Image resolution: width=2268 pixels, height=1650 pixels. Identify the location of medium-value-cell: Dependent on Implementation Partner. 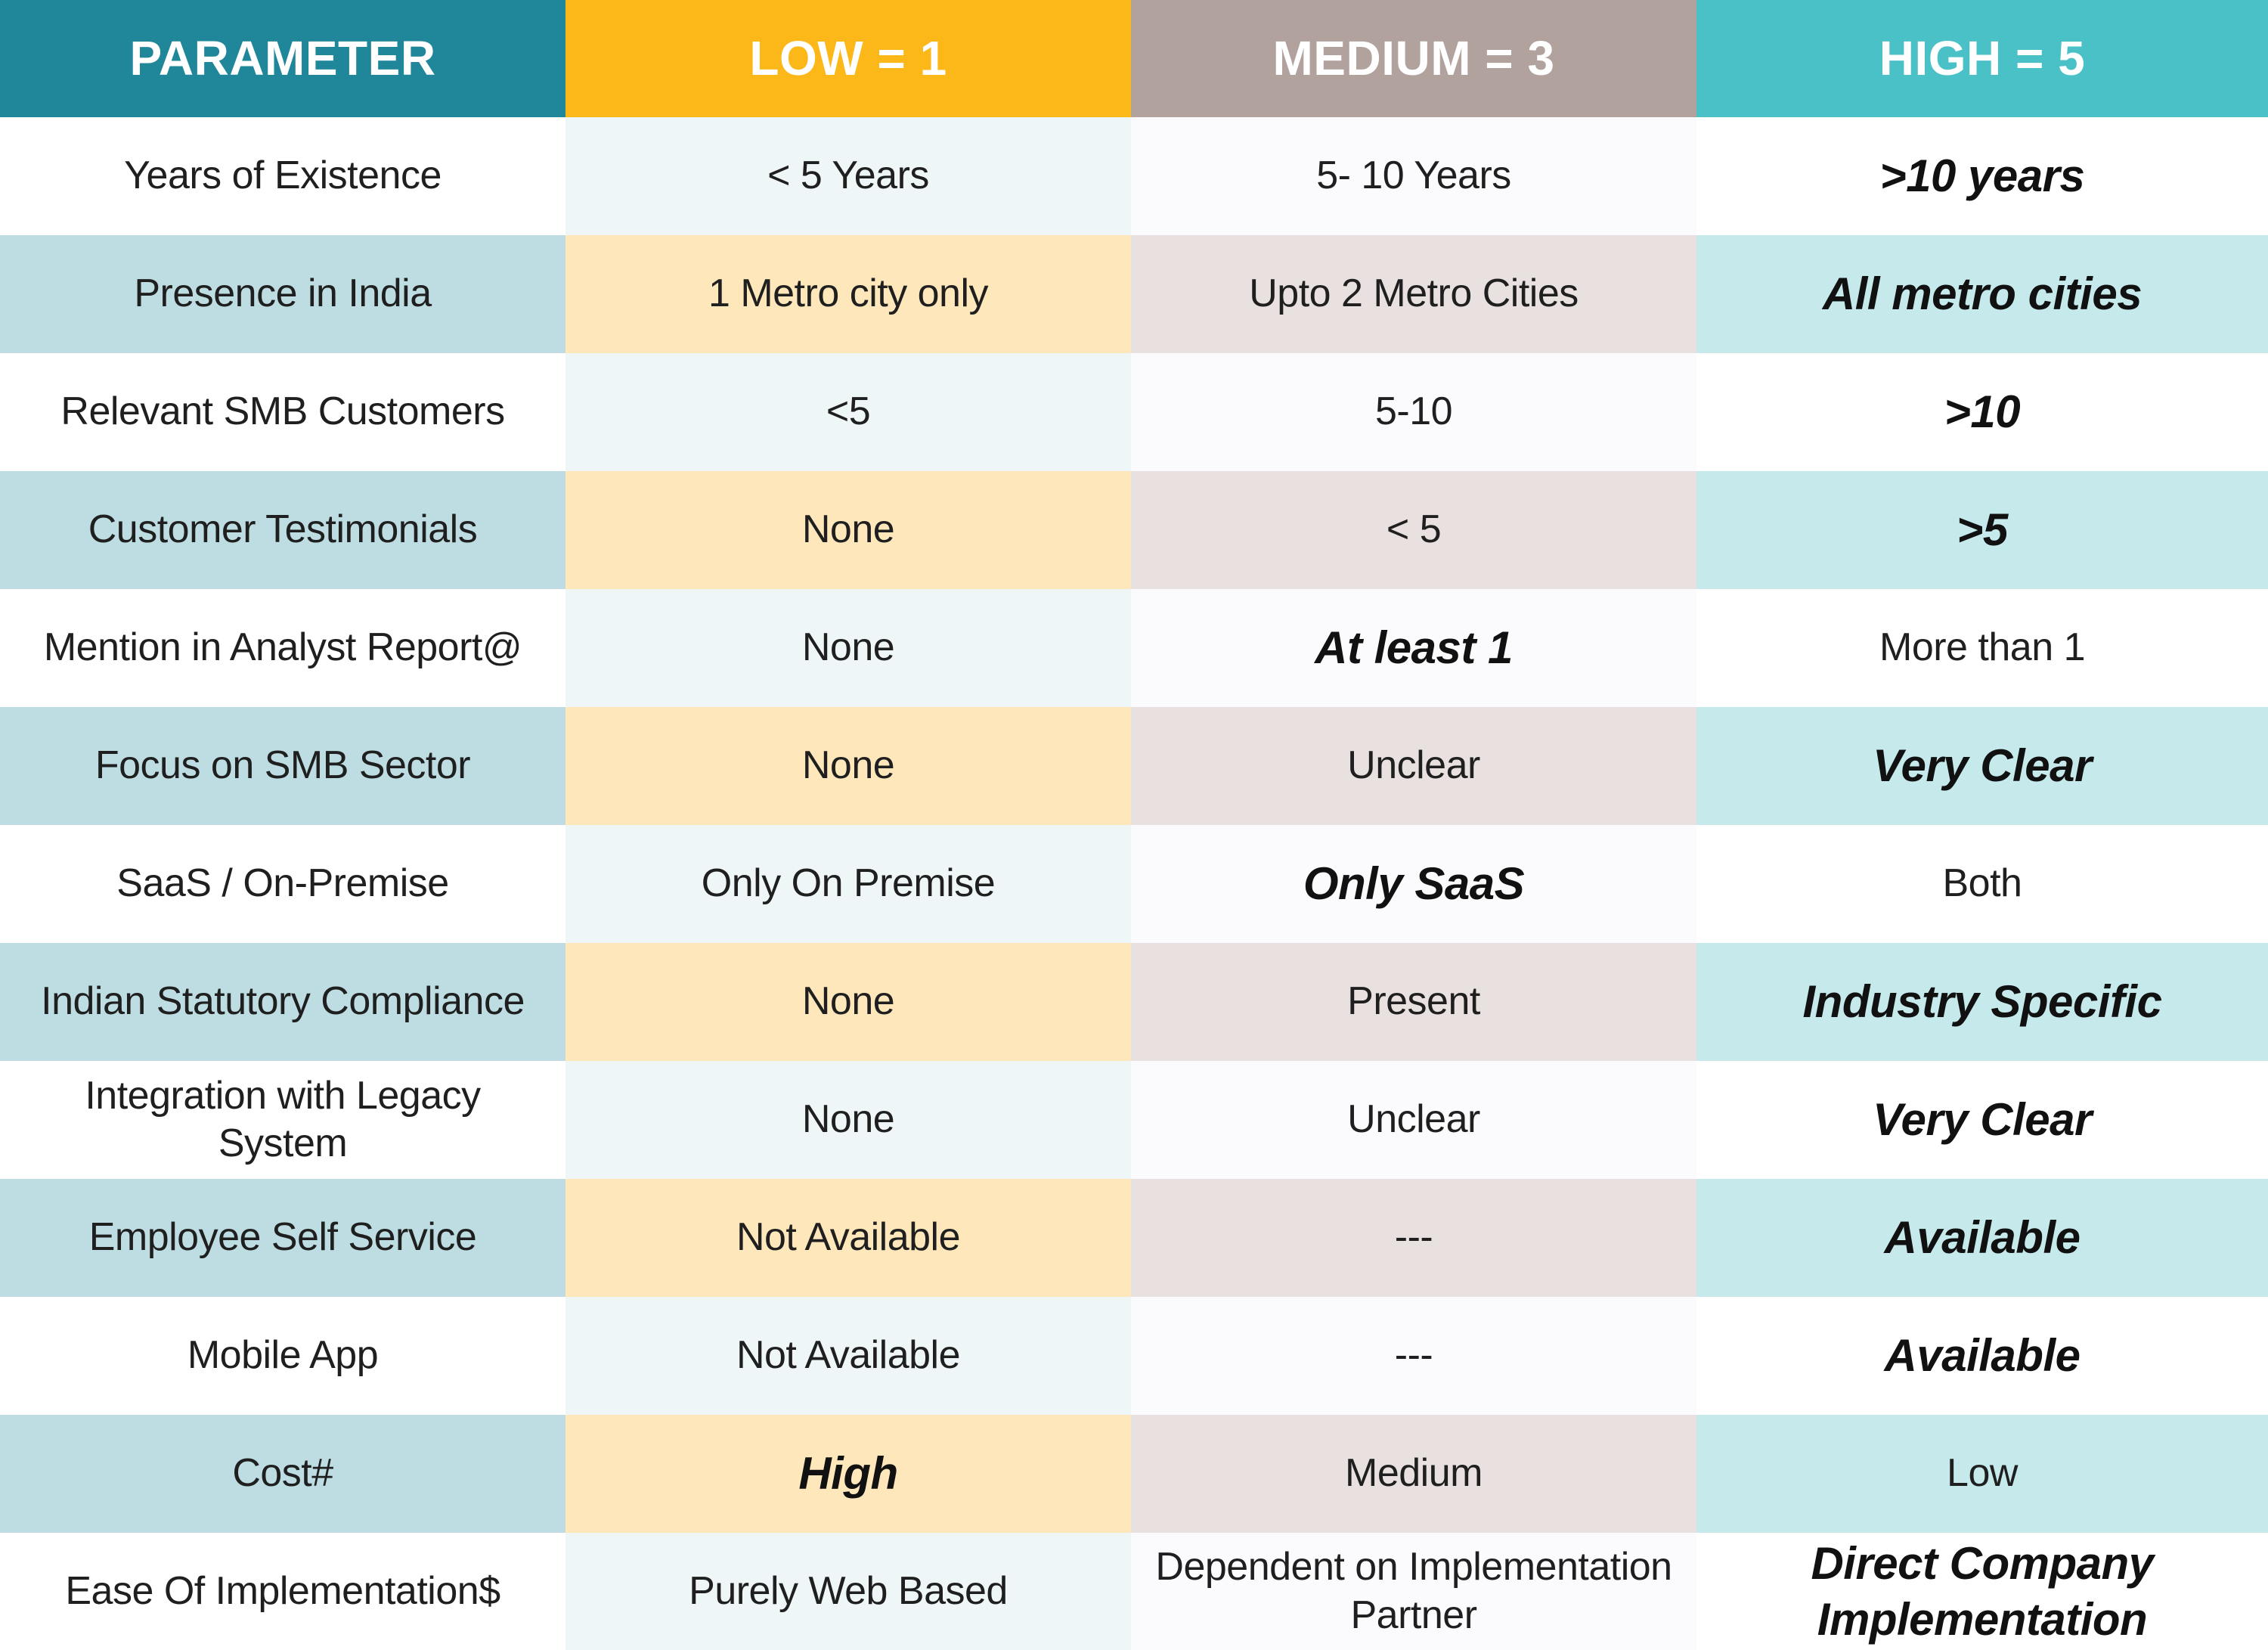
(1414, 1592).